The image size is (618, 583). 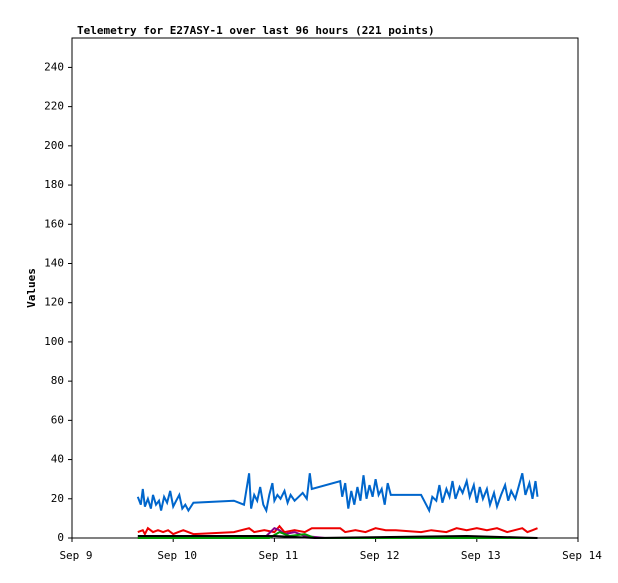 What do you see at coordinates (54, 106) in the screenshot?
I see `y-tick-label: 220` at bounding box center [54, 106].